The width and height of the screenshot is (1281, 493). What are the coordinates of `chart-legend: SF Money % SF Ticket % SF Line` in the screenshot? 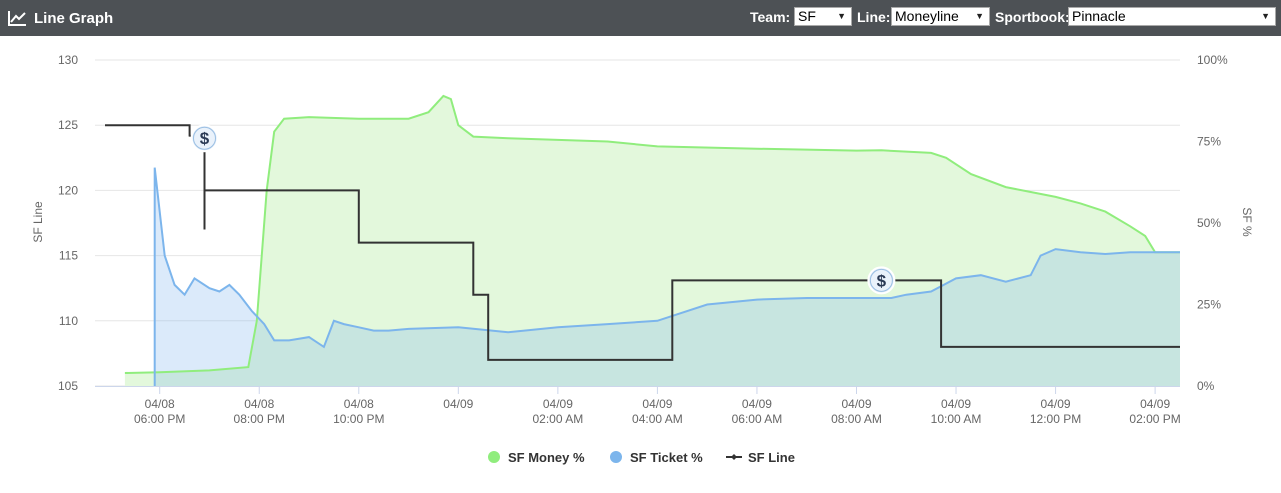 It's located at (640, 457).